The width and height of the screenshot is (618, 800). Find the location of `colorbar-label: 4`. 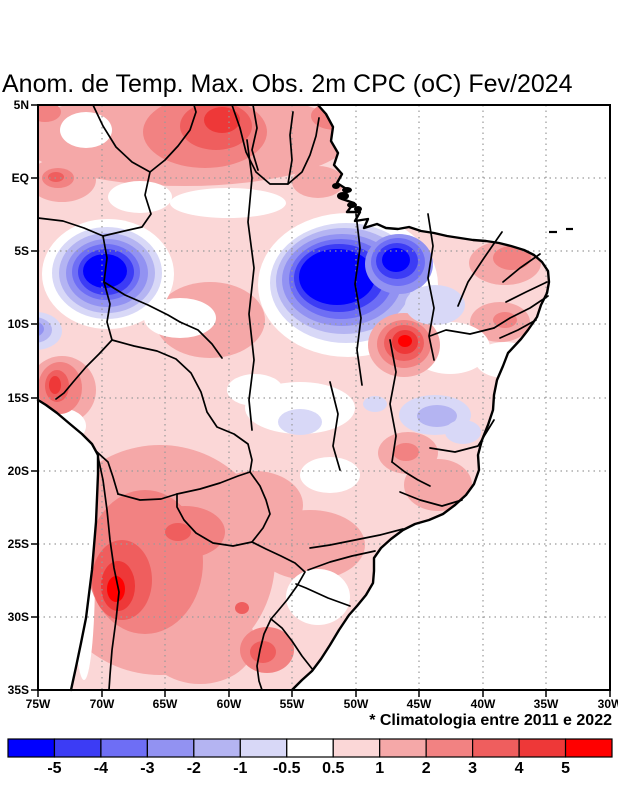

colorbar-label: 4 is located at coordinates (519, 768).